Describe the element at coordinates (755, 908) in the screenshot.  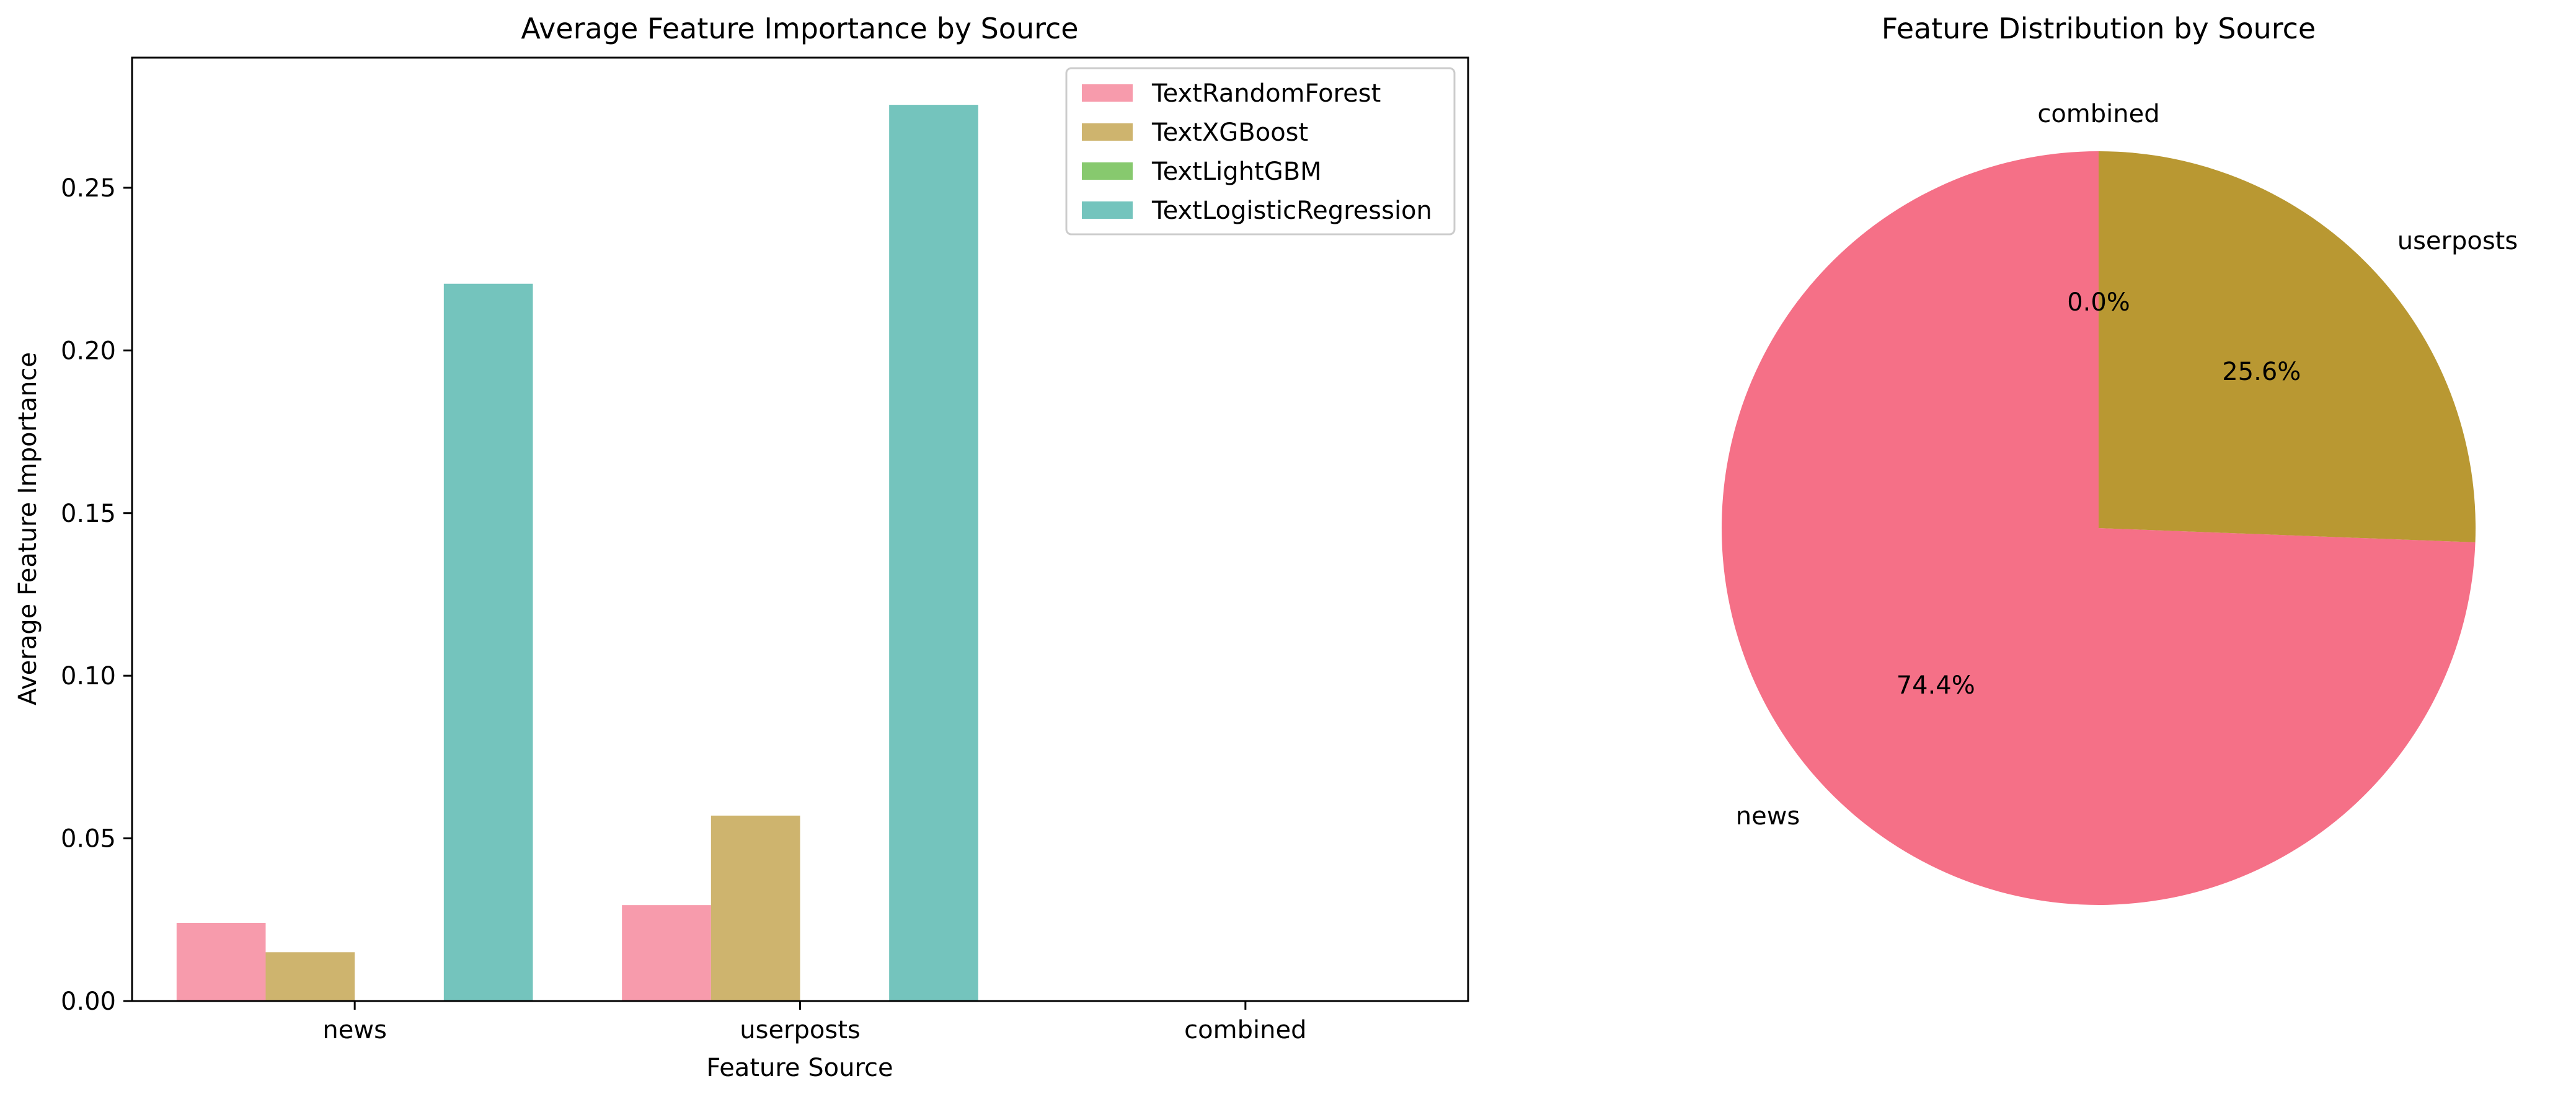
I see `bar-TextXGBoost-userposts` at that location.